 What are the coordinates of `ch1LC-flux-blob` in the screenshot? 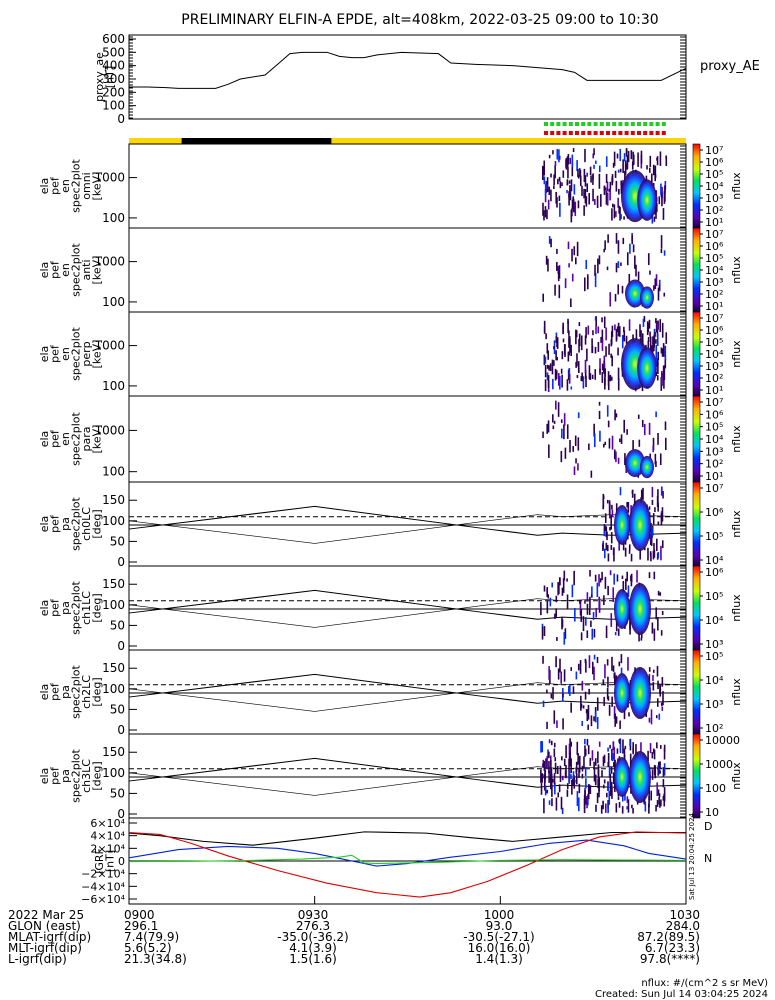 It's located at (640, 608).